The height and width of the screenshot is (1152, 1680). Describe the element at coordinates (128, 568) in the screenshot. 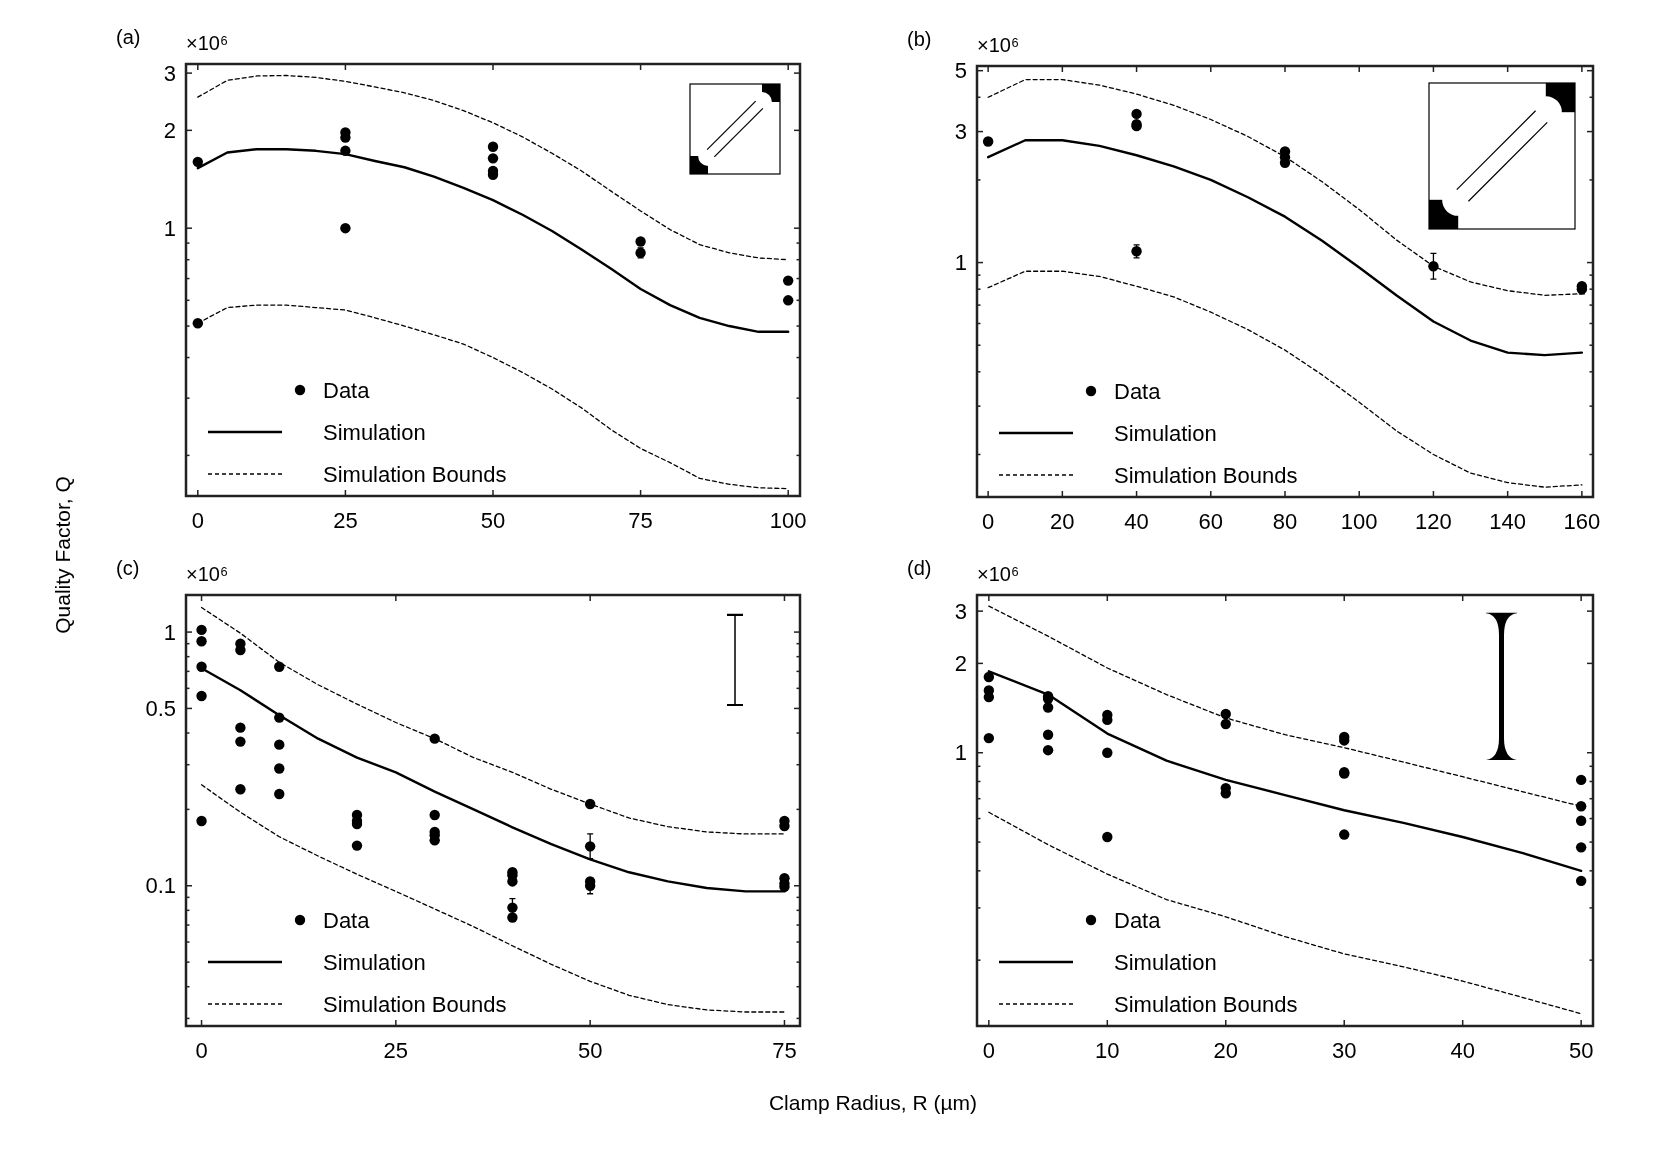

I see `chart-title: (c)` at that location.